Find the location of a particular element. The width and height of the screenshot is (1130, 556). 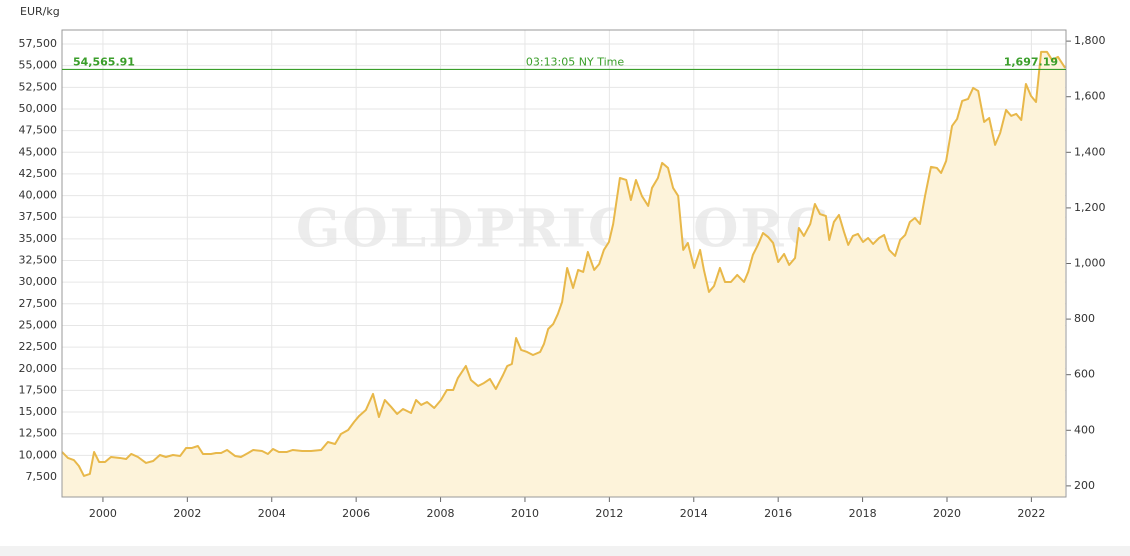

y-tick-label: 7,500 is located at coordinates (42, 476).